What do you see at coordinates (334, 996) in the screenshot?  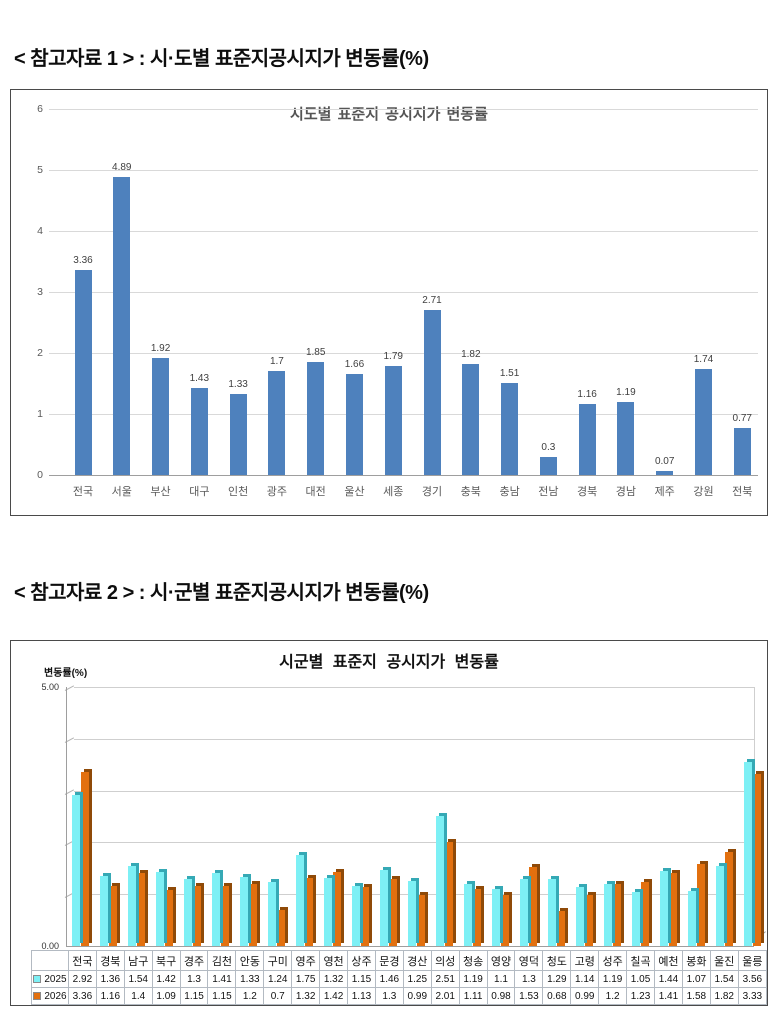 I see `table-value-cell: 1.42` at bounding box center [334, 996].